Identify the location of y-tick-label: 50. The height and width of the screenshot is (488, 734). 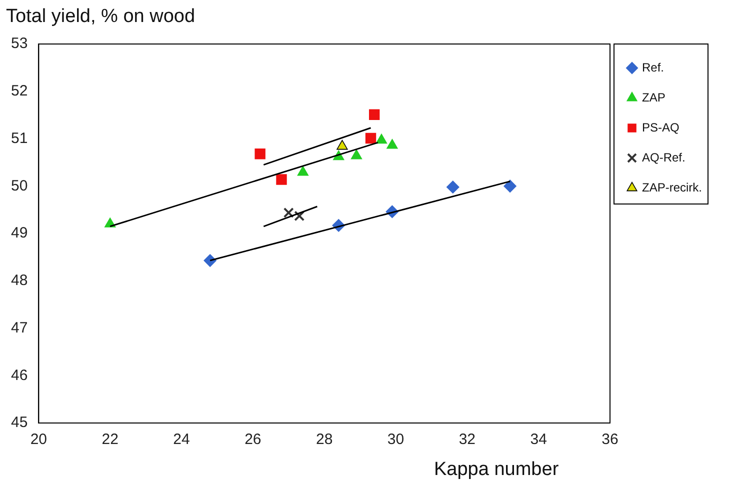
(19, 185).